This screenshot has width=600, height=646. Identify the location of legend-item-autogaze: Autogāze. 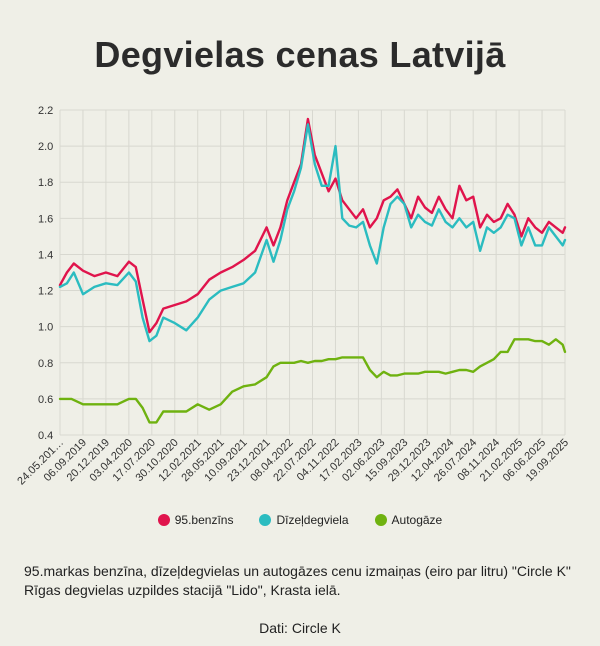
(408, 520).